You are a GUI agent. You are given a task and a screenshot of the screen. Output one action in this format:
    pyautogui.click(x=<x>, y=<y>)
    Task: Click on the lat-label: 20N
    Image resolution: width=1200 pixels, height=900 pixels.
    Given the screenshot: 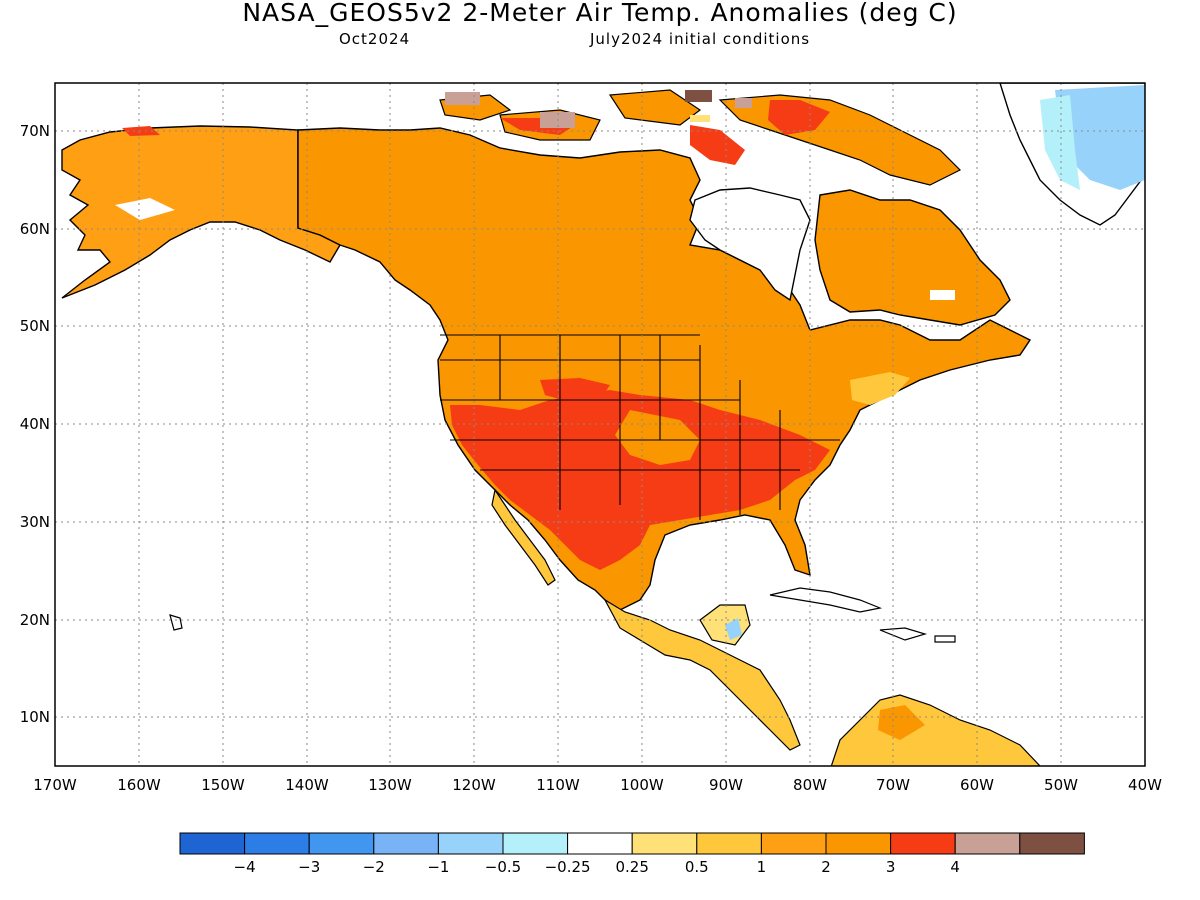 What is the action you would take?
    pyautogui.click(x=35, y=620)
    